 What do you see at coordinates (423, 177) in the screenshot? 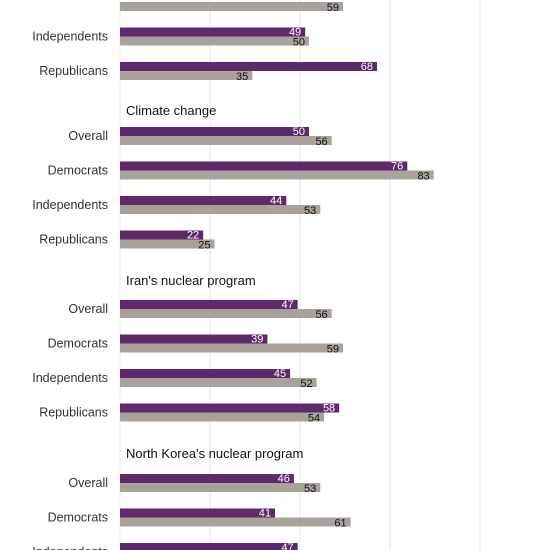
I see `data-label-b: 83` at bounding box center [423, 177].